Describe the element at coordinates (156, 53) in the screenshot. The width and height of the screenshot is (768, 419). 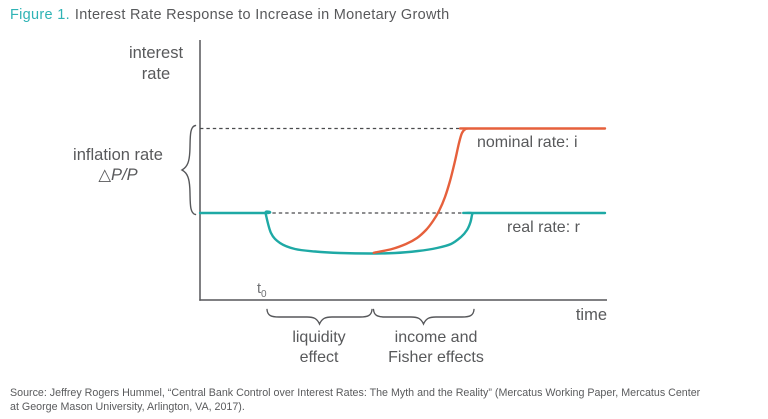
I see `y-axis-label-line1: interest` at that location.